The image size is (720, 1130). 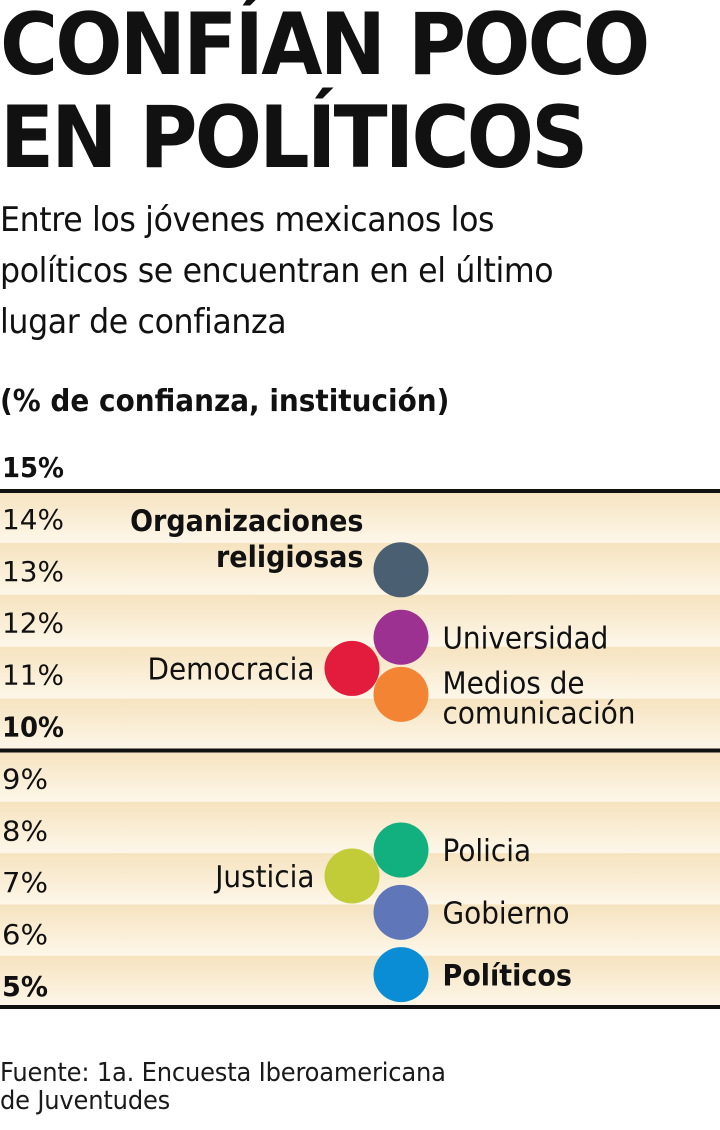 What do you see at coordinates (401, 850) in the screenshot?
I see `bubble-policia` at bounding box center [401, 850].